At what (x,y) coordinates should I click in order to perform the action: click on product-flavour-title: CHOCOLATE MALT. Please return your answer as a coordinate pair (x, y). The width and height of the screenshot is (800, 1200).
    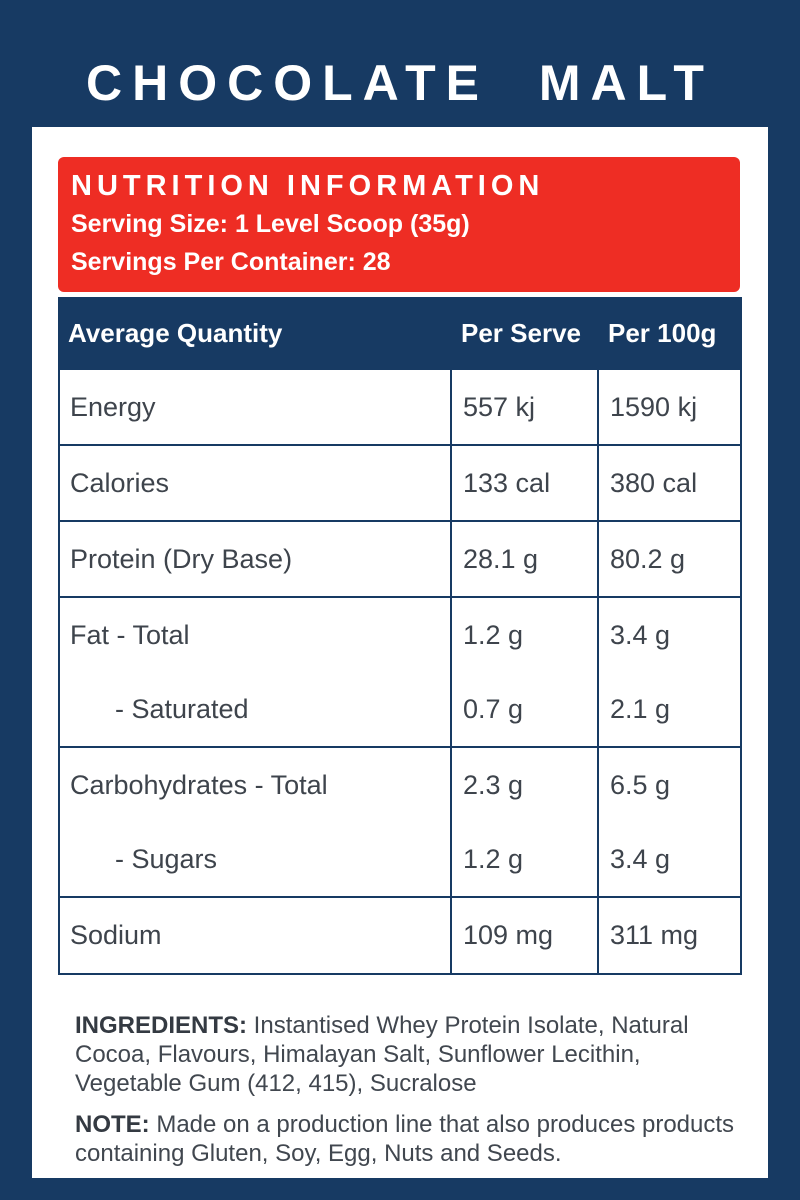
    Looking at the image, I should click on (400, 83).